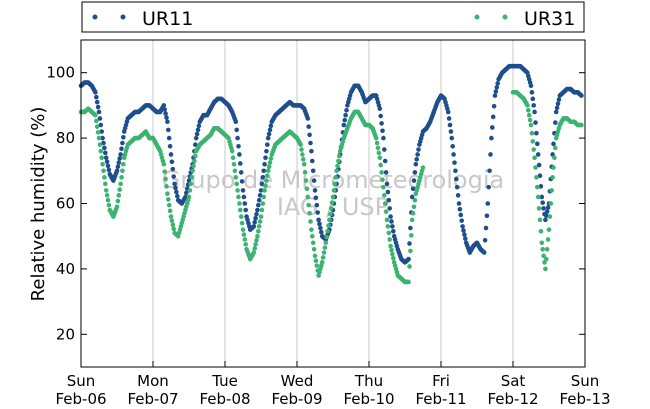  What do you see at coordinates (81, 381) in the screenshot?
I see `x-tick-day-0: Sun` at bounding box center [81, 381].